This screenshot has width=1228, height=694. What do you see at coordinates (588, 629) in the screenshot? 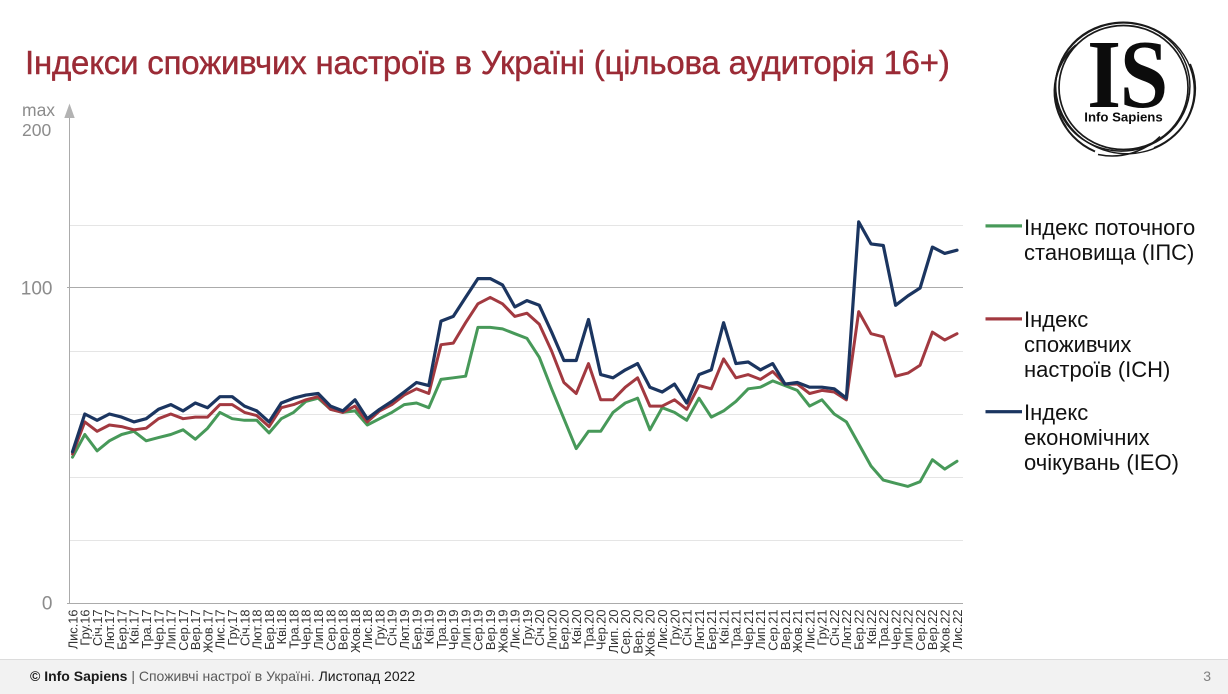
I see `svg-text: Тра.20` at bounding box center [588, 629].